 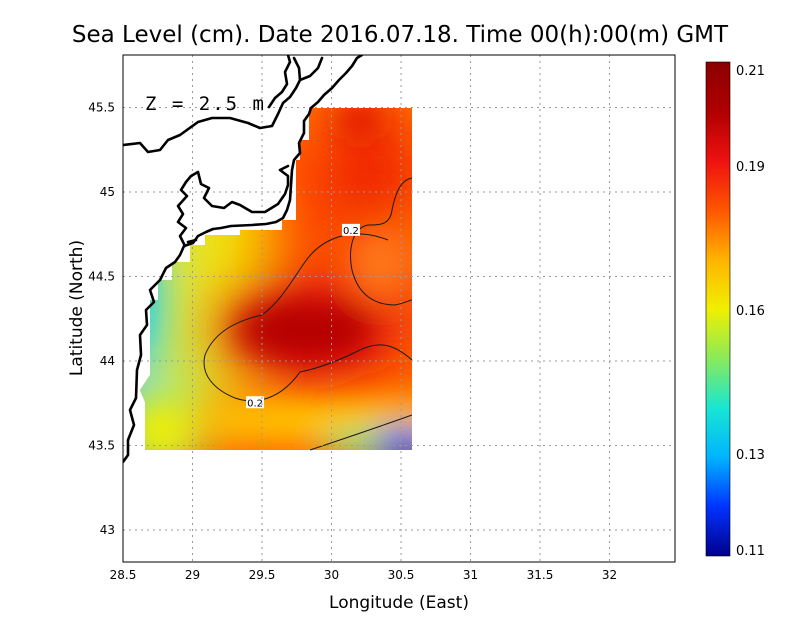 I want to click on contour-labels: 0.2 0.2, so click(x=303, y=316).